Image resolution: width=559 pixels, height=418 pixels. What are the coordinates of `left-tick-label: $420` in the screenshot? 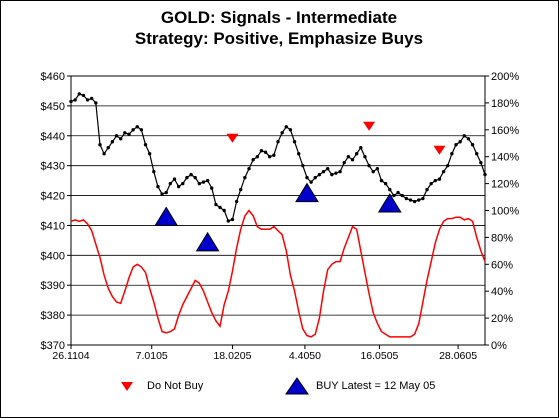 It's located at (53, 197).